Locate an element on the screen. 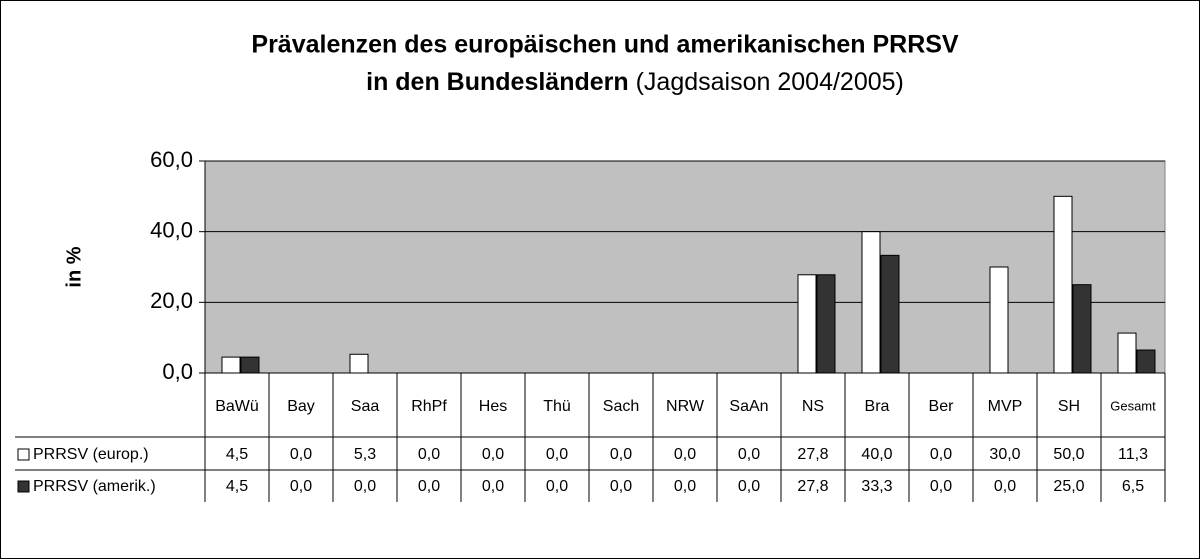  table-value: 5,3 is located at coordinates (365, 454).